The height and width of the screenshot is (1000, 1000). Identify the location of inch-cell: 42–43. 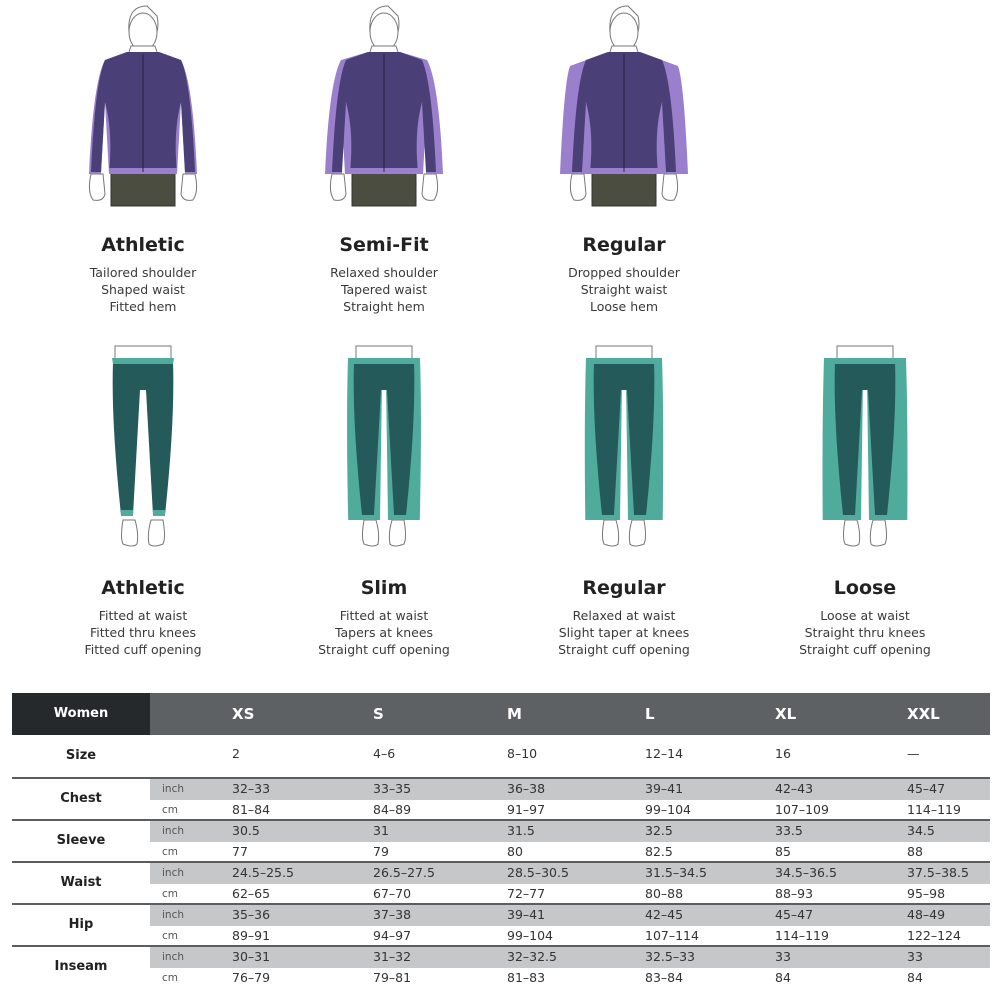
(794, 788).